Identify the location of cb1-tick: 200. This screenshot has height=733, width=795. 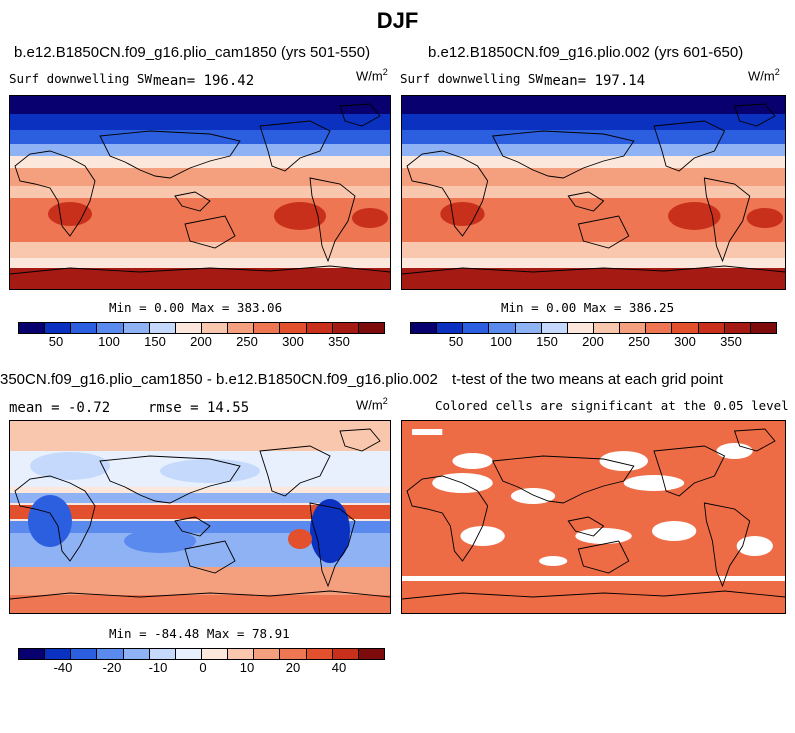
(201, 341).